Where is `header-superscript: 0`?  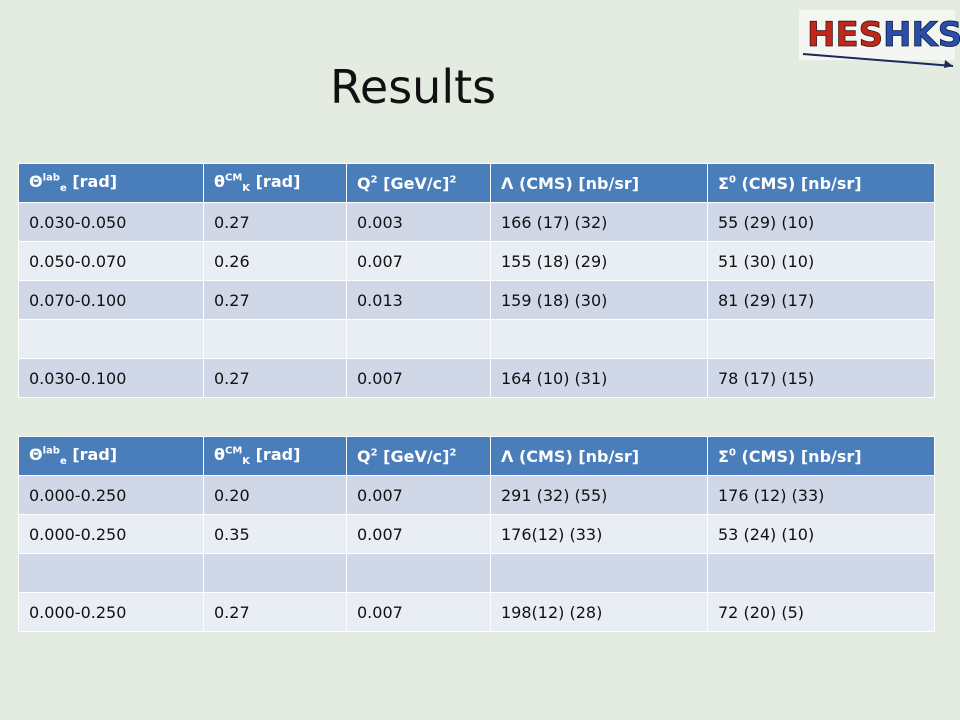
header-superscript: 0 is located at coordinates (732, 453).